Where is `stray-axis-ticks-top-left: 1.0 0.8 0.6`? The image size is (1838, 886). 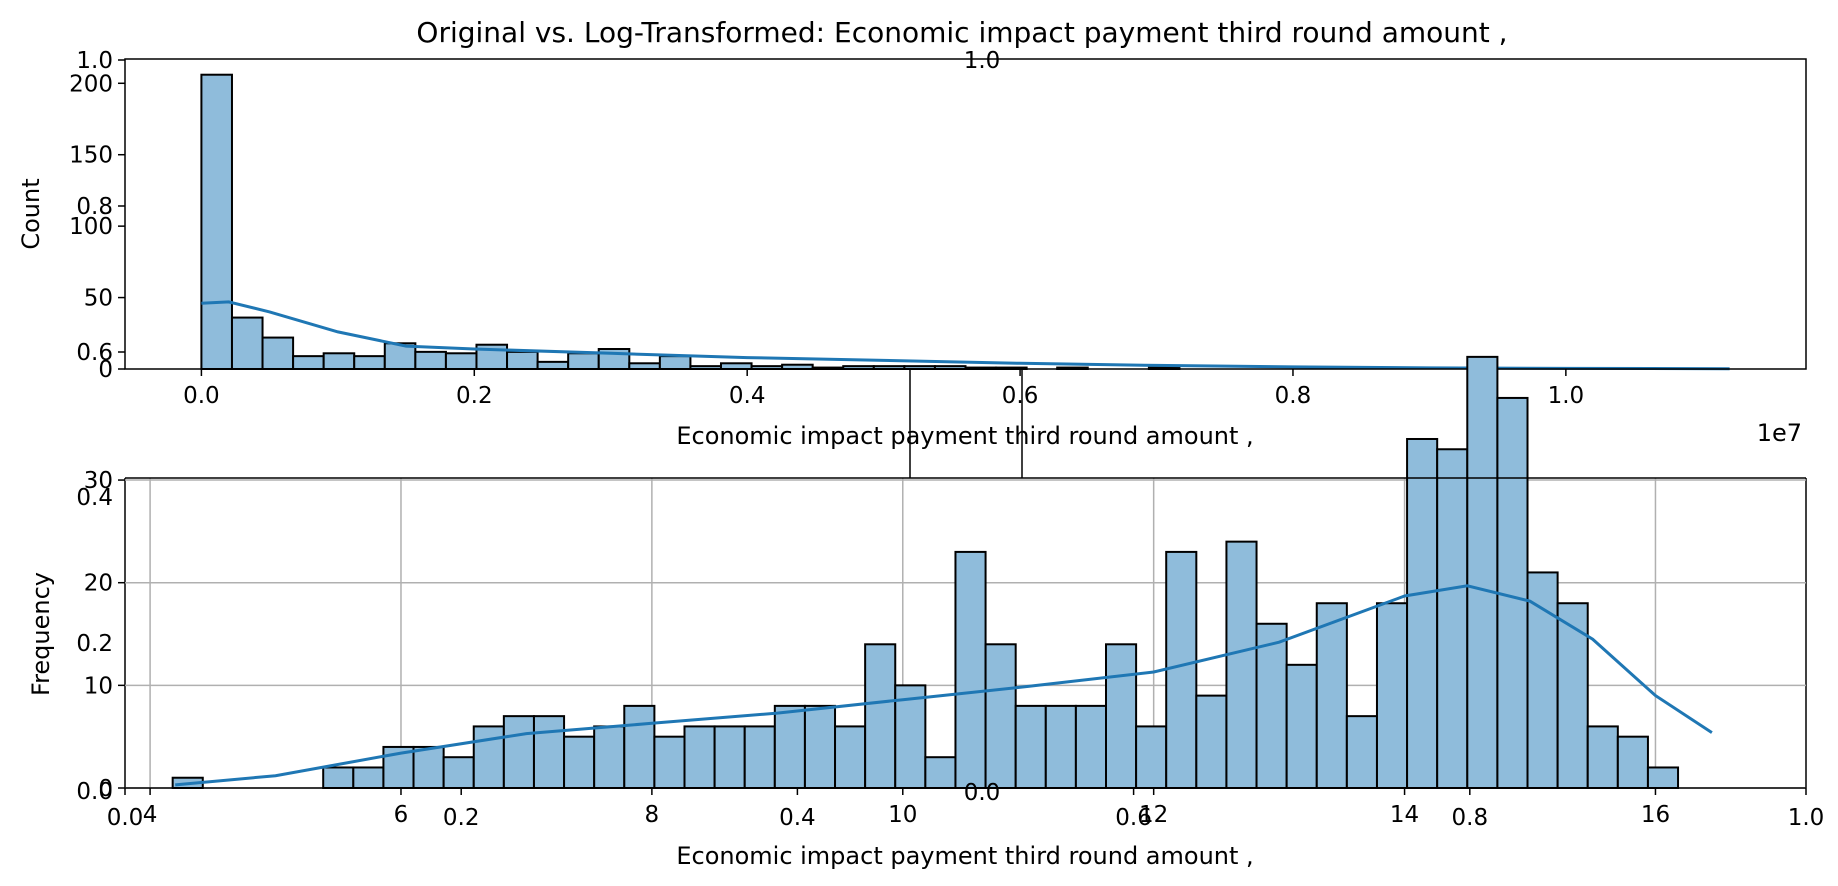 stray-axis-ticks-top-left: 1.0 0.8 0.6 is located at coordinates (100, 207).